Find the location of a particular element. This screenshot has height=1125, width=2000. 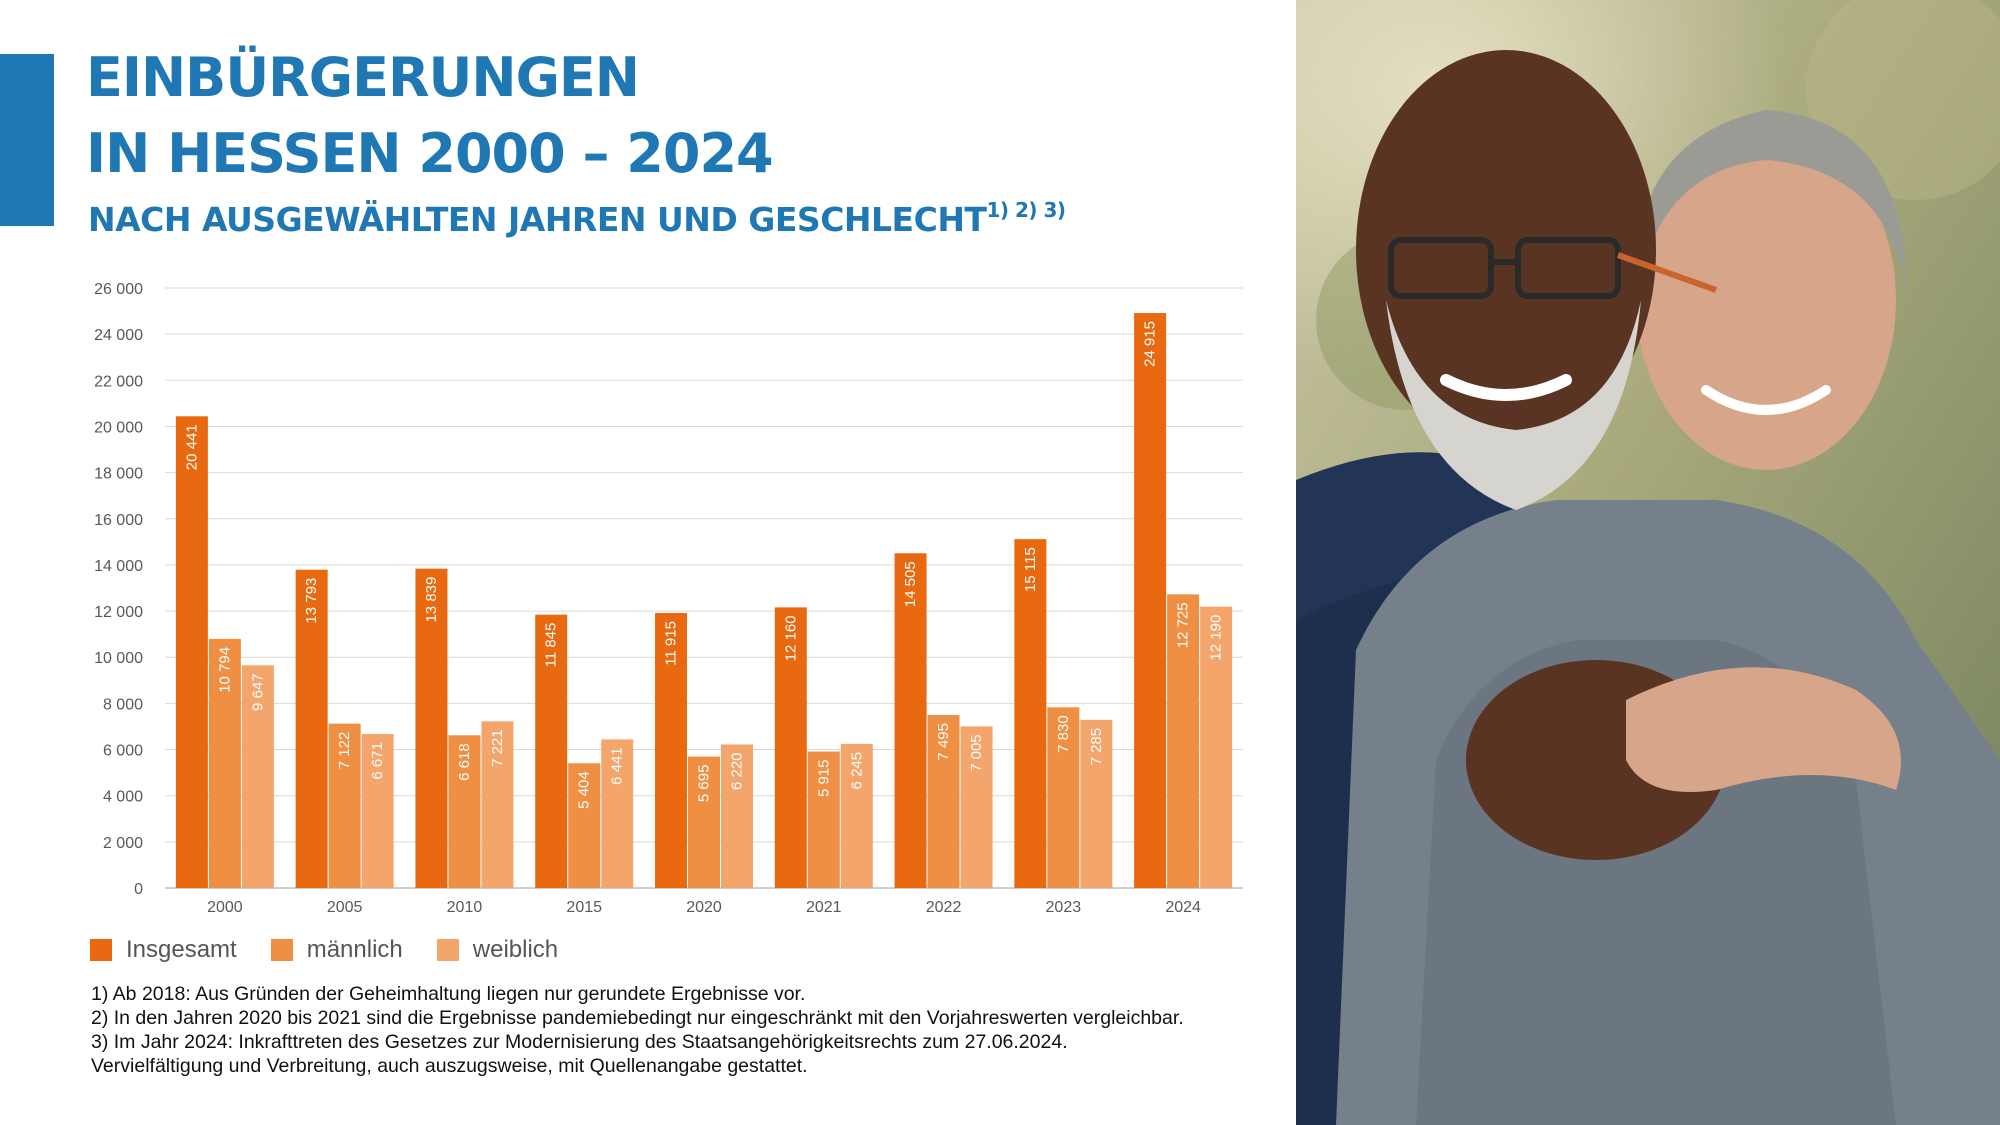

data-label-weiblich-2024: 12 190 is located at coordinates (1216, 638).